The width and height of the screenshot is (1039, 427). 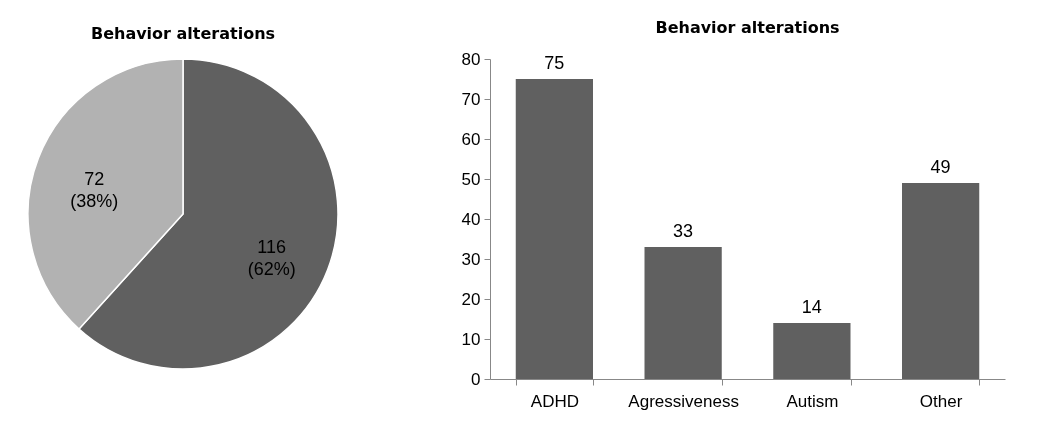 What do you see at coordinates (471, 299) in the screenshot?
I see `y-tick-label: 20` at bounding box center [471, 299].